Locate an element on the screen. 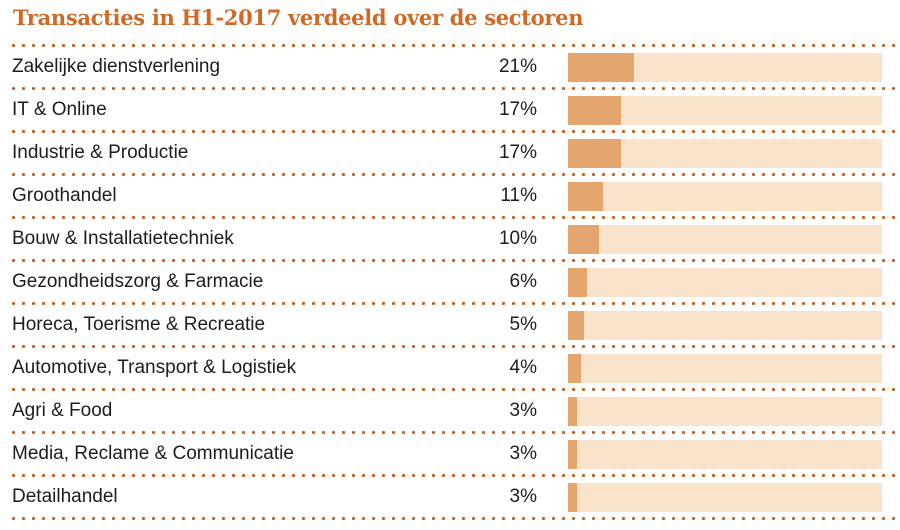 Image resolution: width=900 pixels, height=530 pixels. sector-label: Detailhandel is located at coordinates (65, 496).